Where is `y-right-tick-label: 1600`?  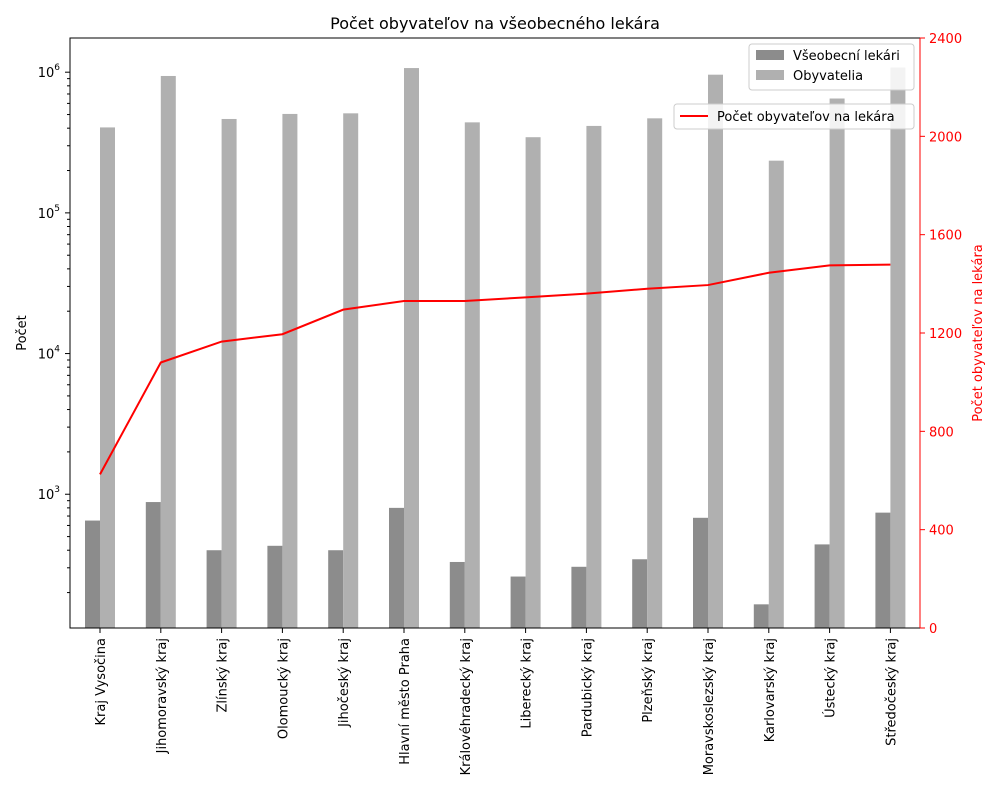
y-right-tick-label: 1600 is located at coordinates (945, 236).